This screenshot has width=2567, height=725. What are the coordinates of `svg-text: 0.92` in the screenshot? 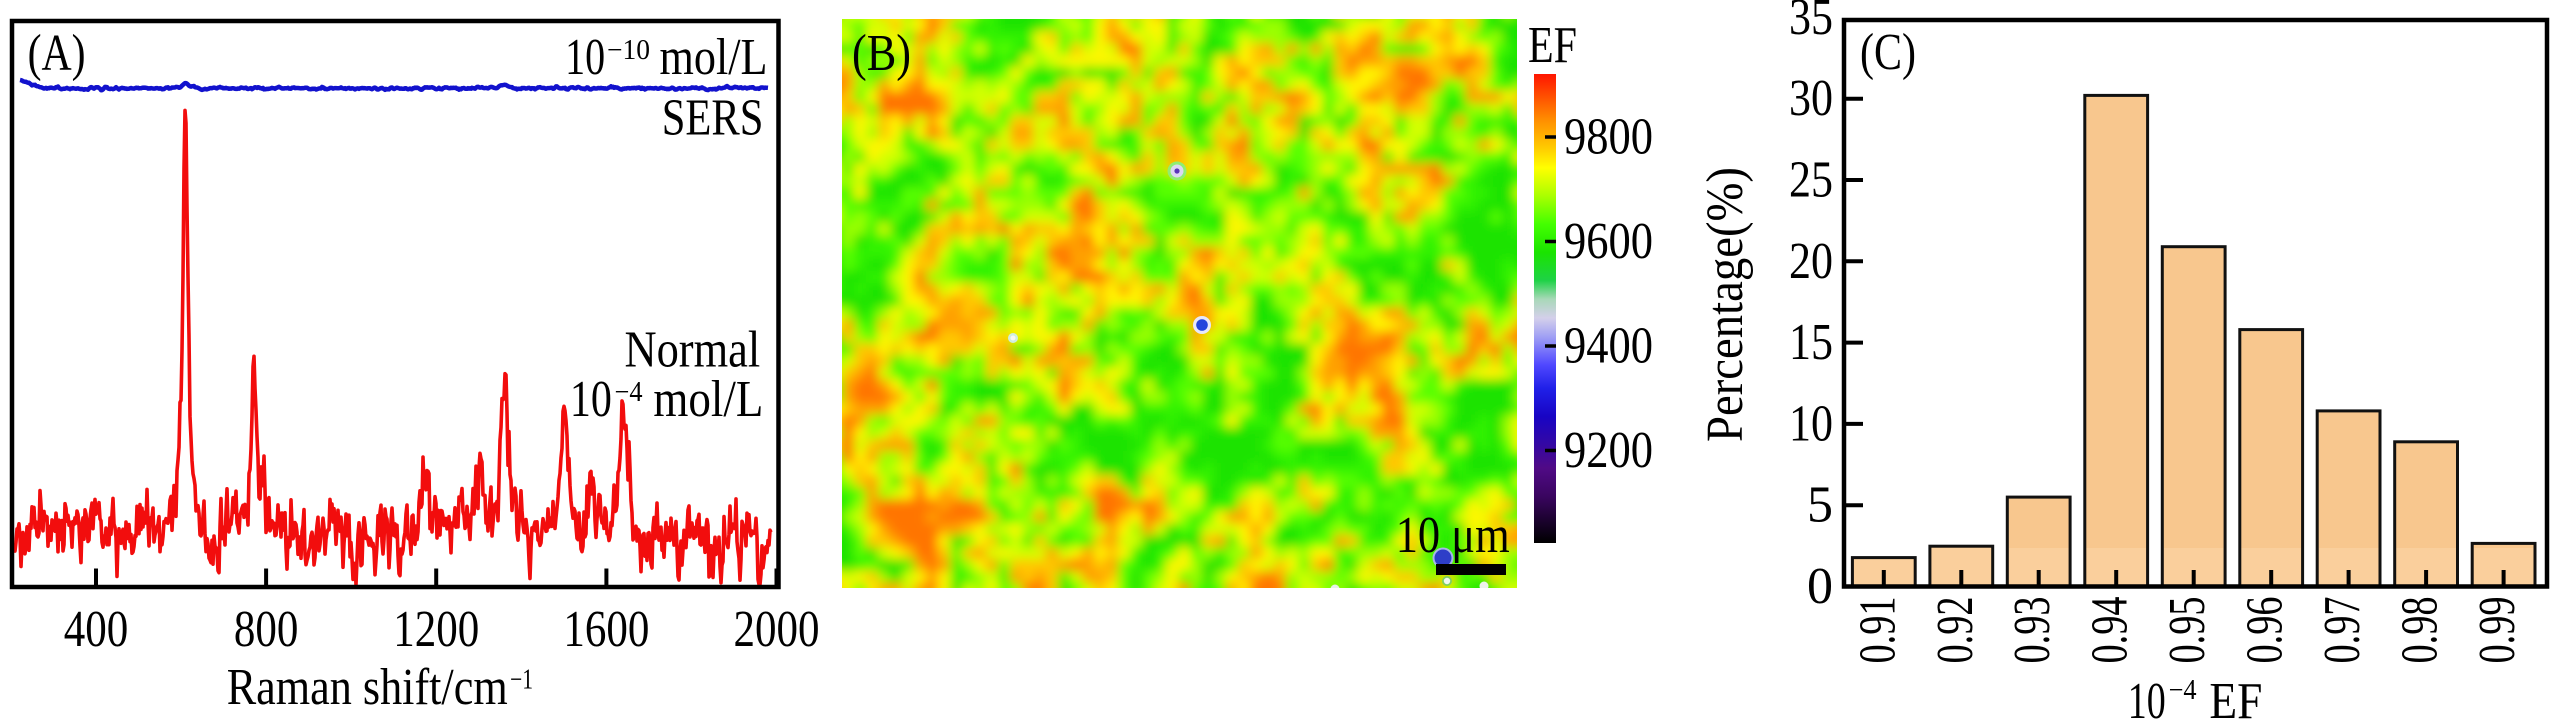 It's located at (1955, 630).